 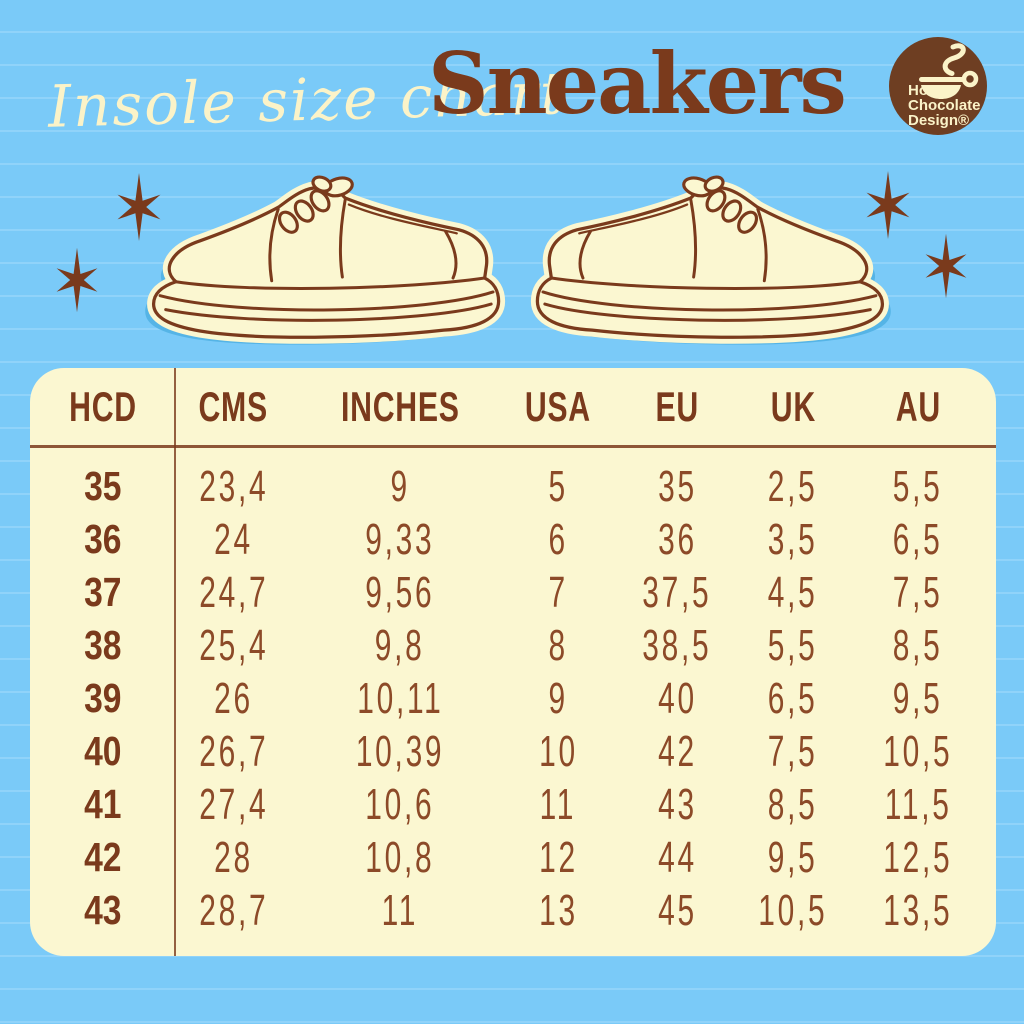 What do you see at coordinates (558, 486) in the screenshot?
I see `size-cell: 5` at bounding box center [558, 486].